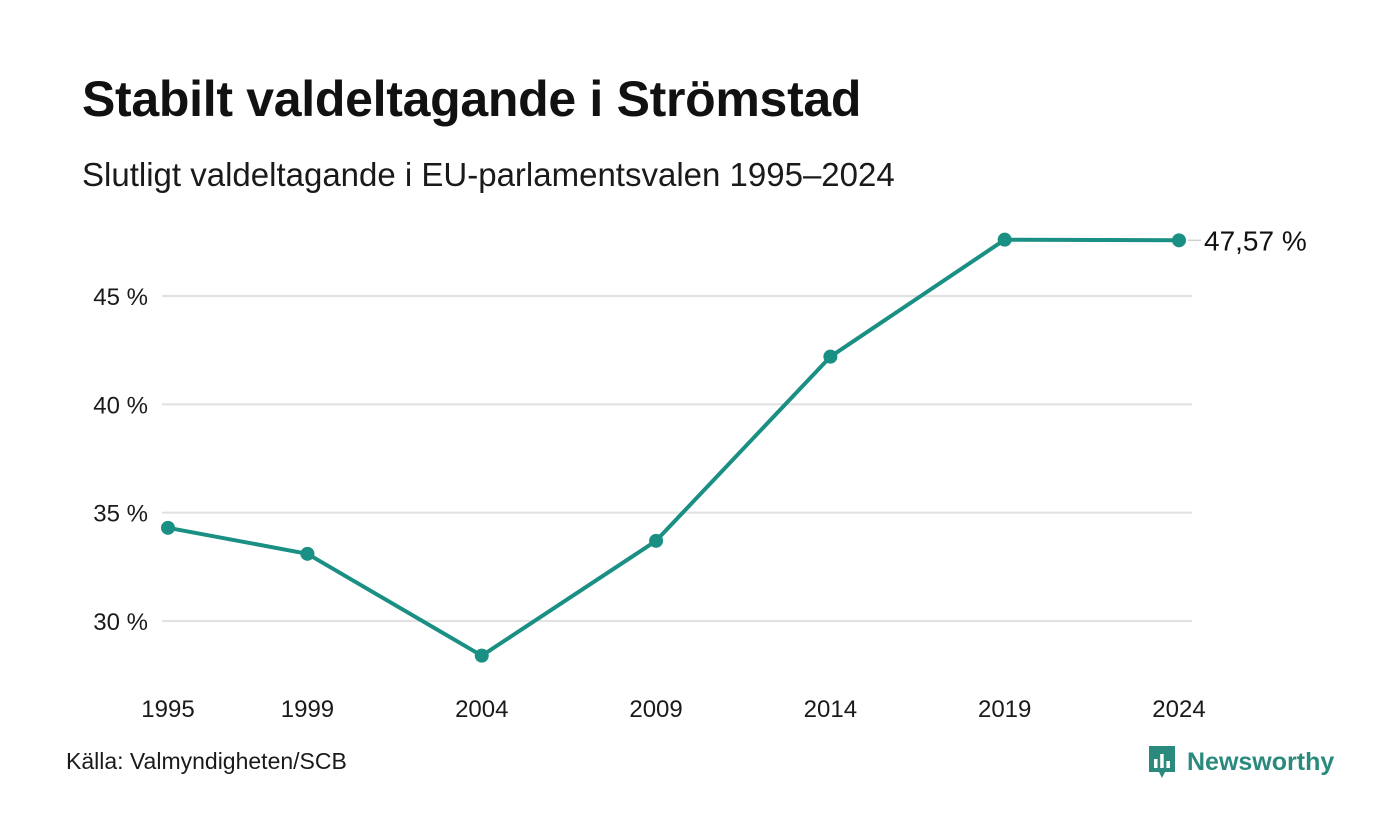 This screenshot has height=840, width=1400. Describe the element at coordinates (655, 709) in the screenshot. I see `x-tick-label: 2009` at that location.